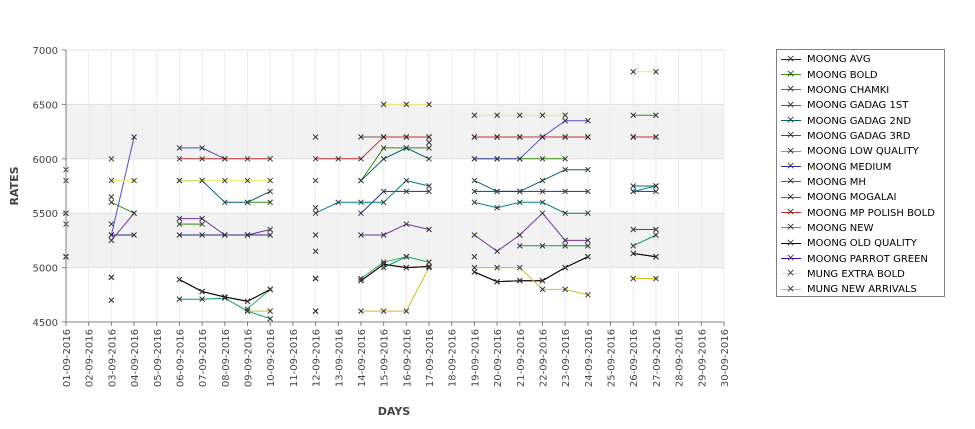 This screenshot has height=429, width=975. What do you see at coordinates (430, 358) in the screenshot?
I see `x-tick-label: 17-09-2016` at bounding box center [430, 358].